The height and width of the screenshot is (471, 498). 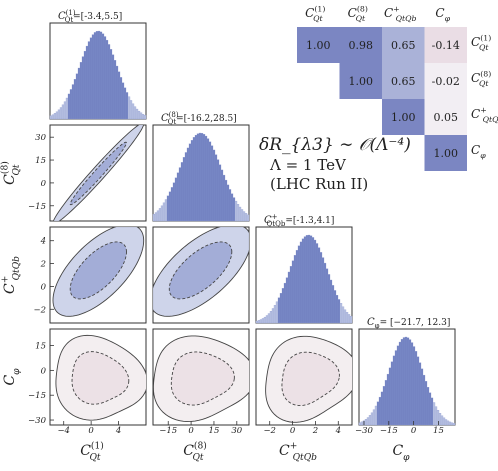 I want to click on xtick-label: −4, so click(x=63, y=431).